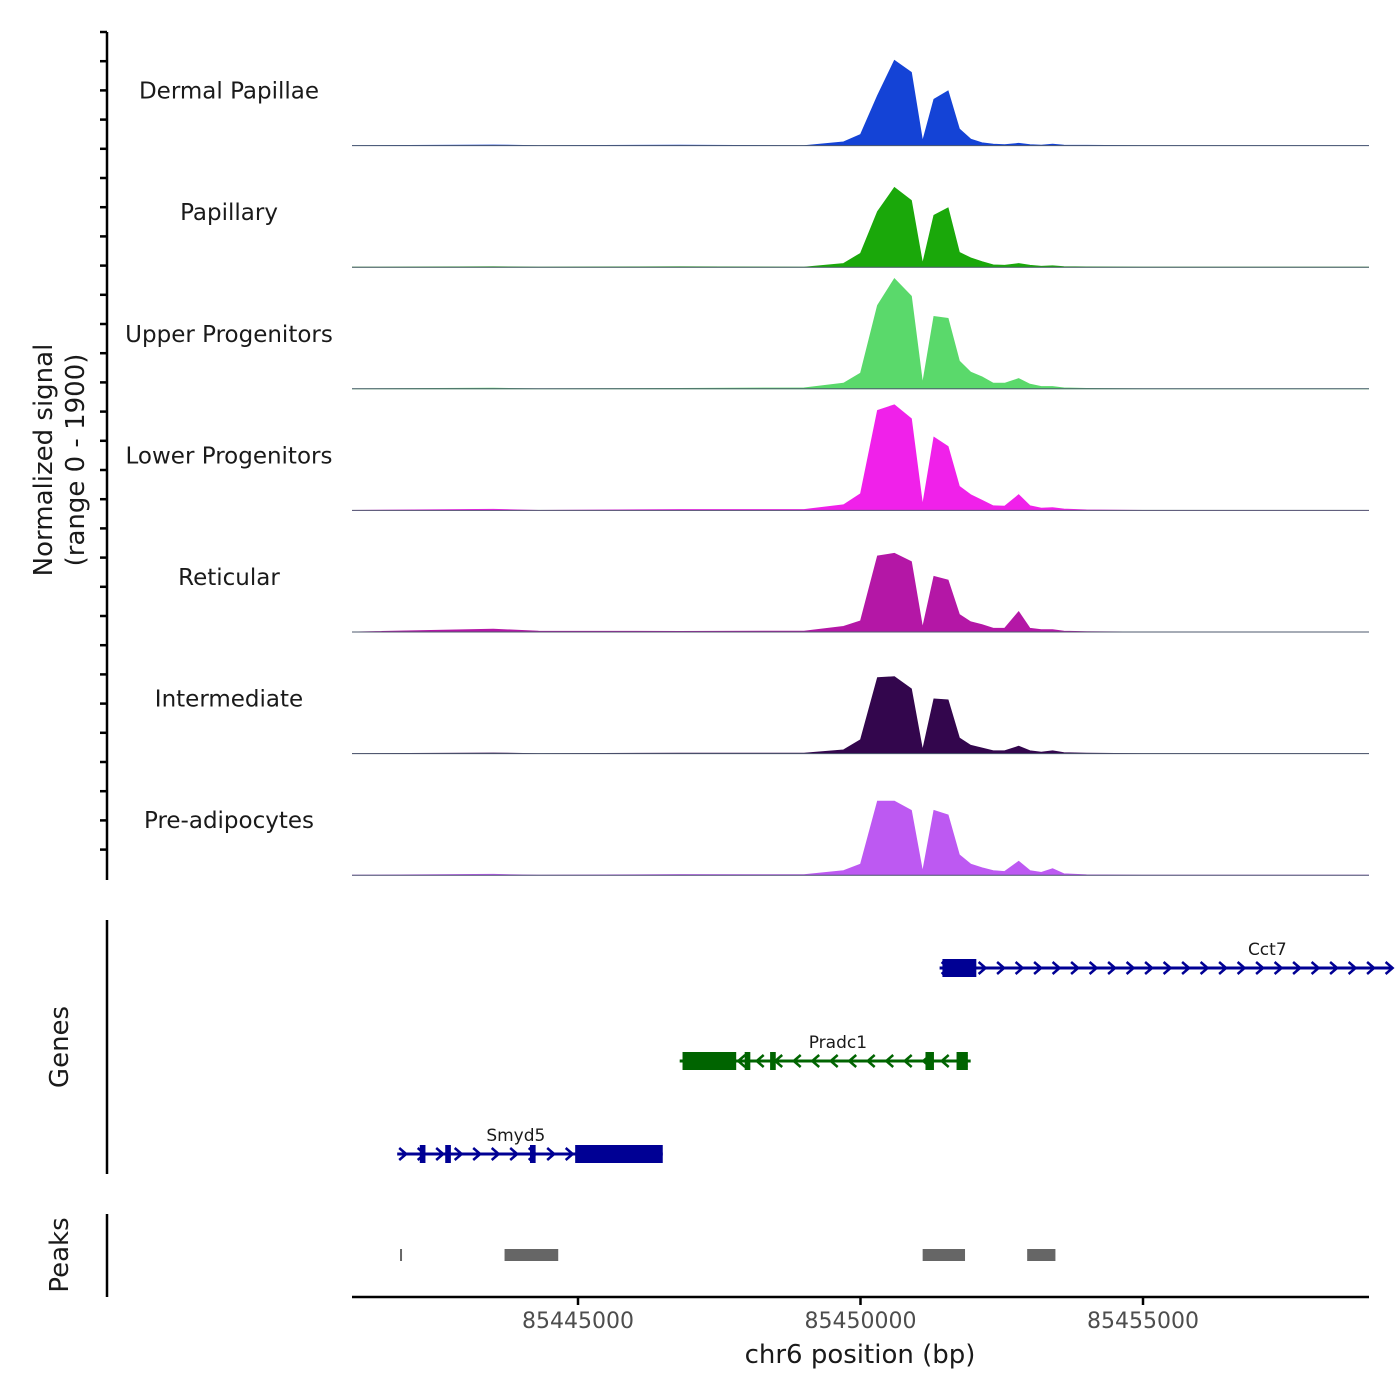 Image resolution: width=1400 pixels, height=1400 pixels. Describe the element at coordinates (860, 592) in the screenshot. I see `coverage-area-reticular` at that location.